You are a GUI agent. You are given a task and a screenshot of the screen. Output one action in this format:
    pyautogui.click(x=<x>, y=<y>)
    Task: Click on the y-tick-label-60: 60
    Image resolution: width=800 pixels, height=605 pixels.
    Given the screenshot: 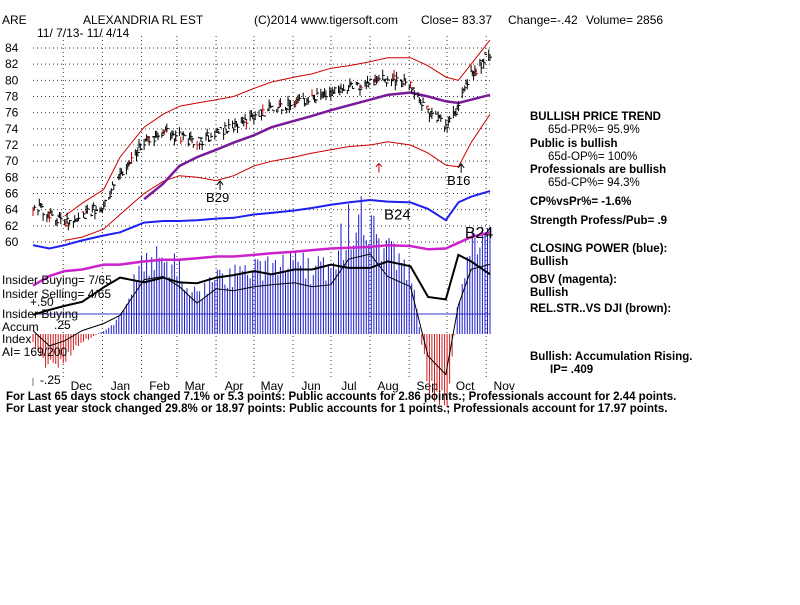 What is the action you would take?
    pyautogui.click(x=12, y=242)
    